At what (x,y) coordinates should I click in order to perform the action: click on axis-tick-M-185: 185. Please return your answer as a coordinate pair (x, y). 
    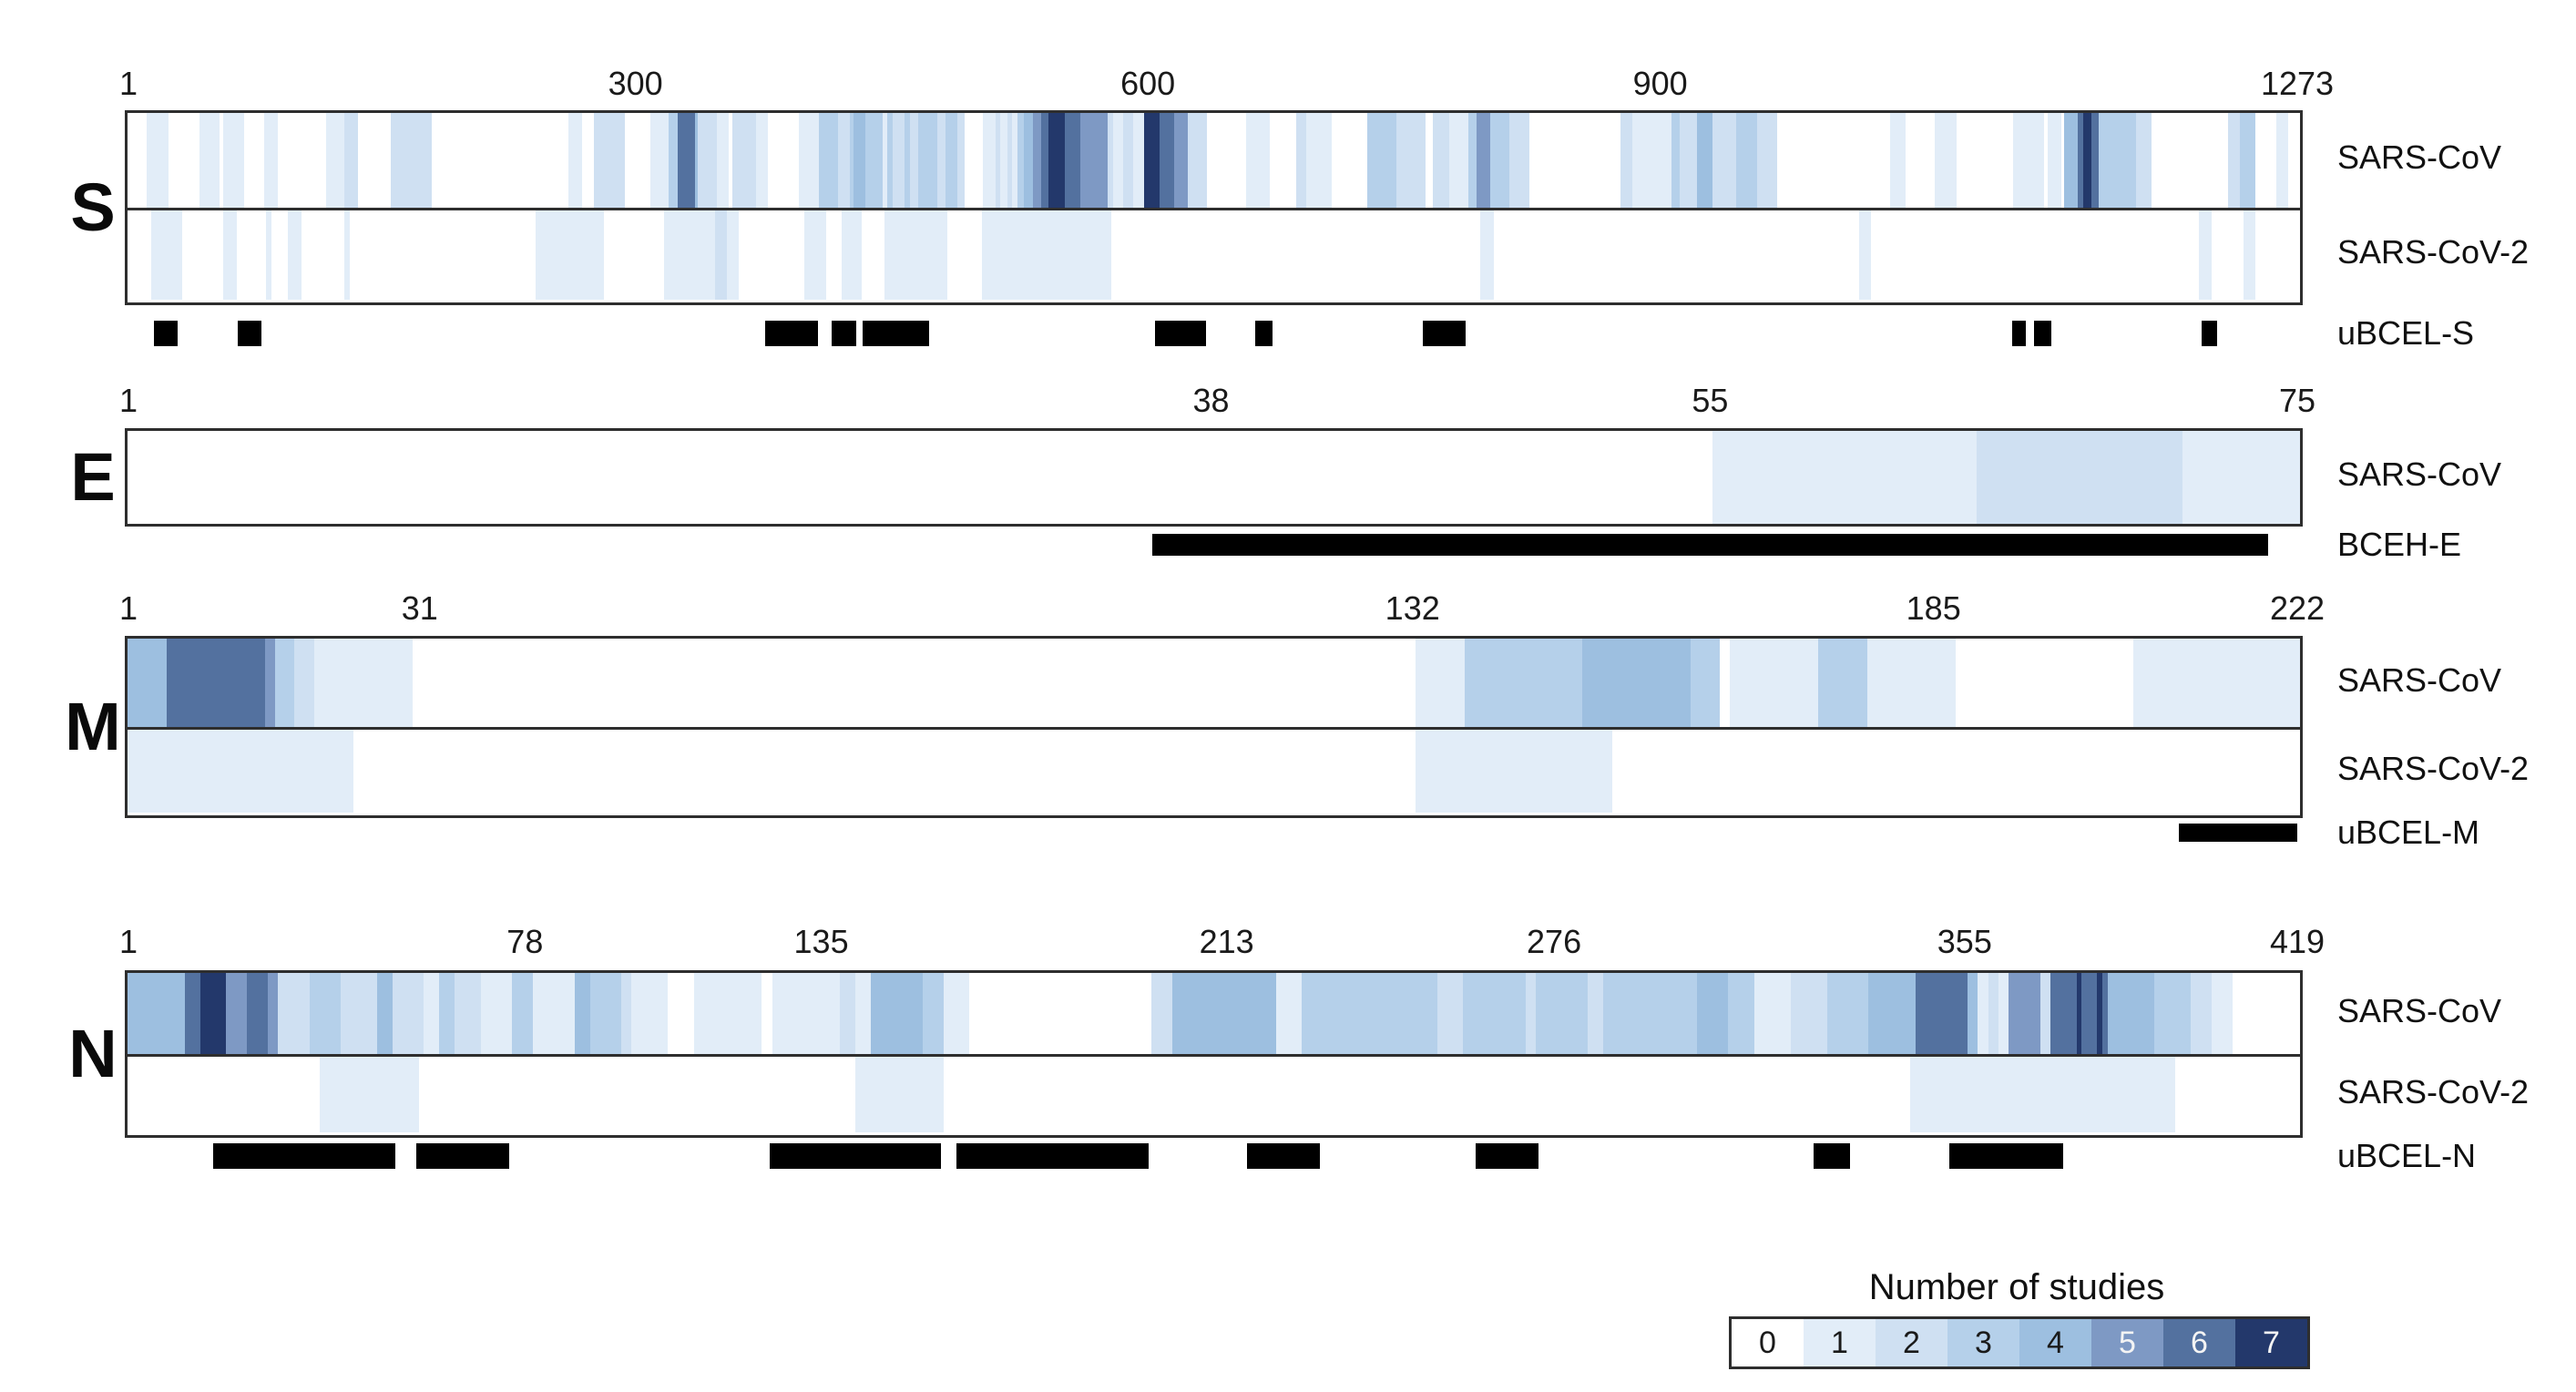
    Looking at the image, I should click on (1934, 608).